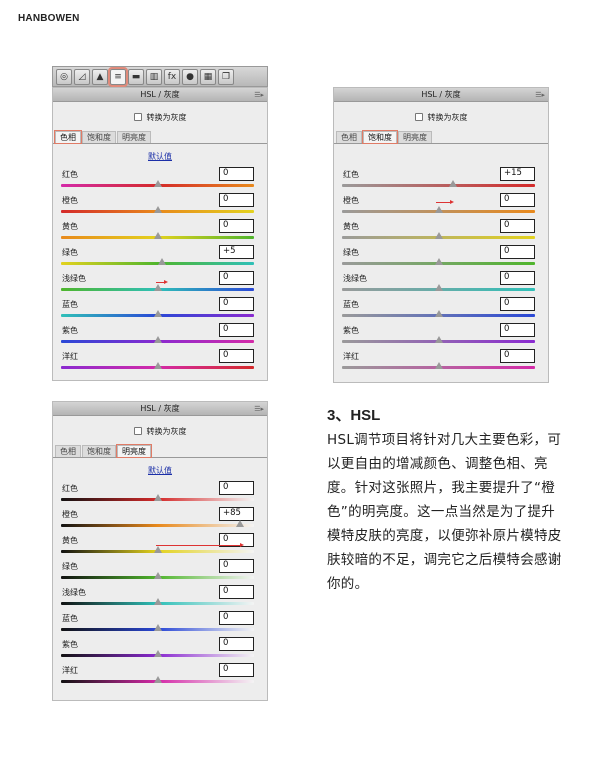  I want to click on lens-icon: ▥, so click(154, 76).